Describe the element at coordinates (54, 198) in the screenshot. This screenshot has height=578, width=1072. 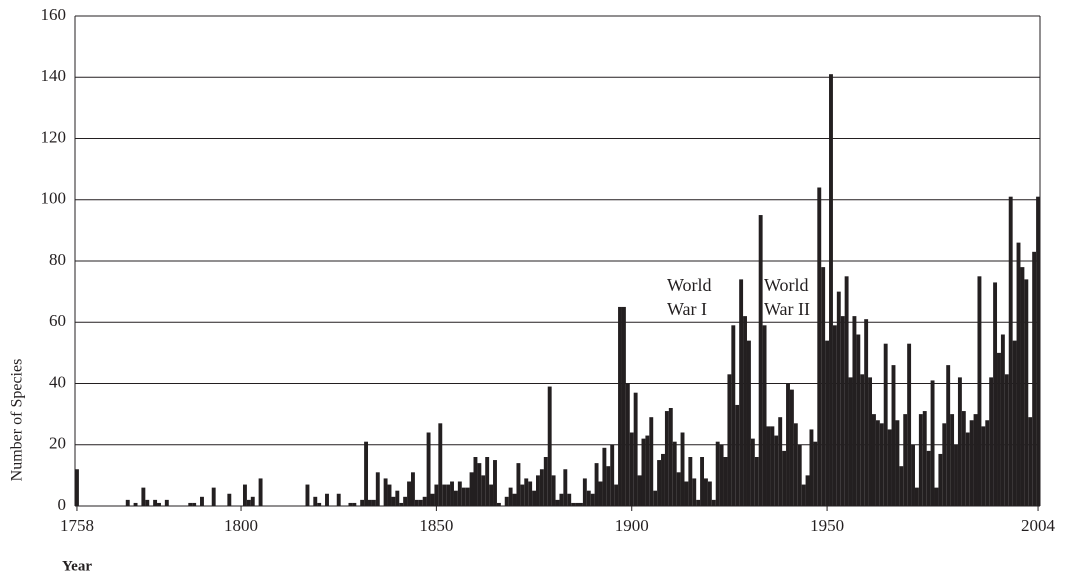
I see `y-tick-label: 100` at that location.